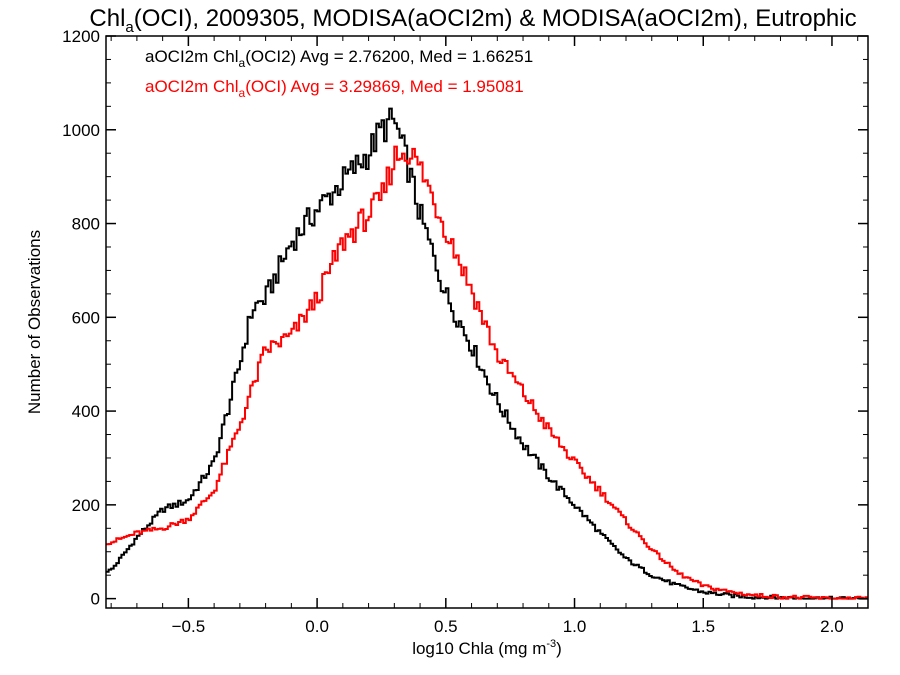  Describe the element at coordinates (487, 648) in the screenshot. I see `x-axis-label: log10 Chla (mg m-3)` at that location.